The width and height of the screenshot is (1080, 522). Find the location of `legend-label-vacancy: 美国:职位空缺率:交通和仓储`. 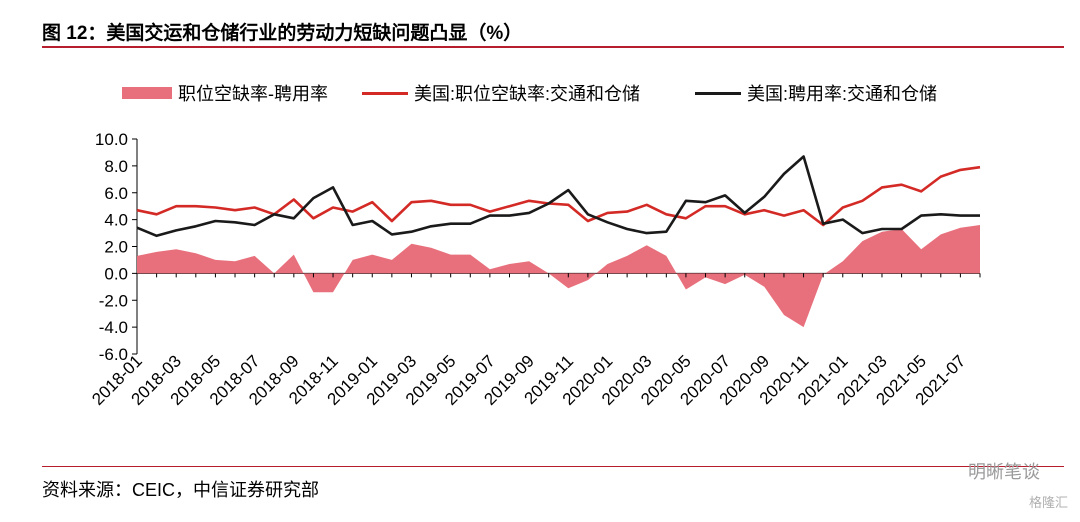

legend-label-vacancy: 美国:职位空缺率:交通和仓储 is located at coordinates (527, 94).